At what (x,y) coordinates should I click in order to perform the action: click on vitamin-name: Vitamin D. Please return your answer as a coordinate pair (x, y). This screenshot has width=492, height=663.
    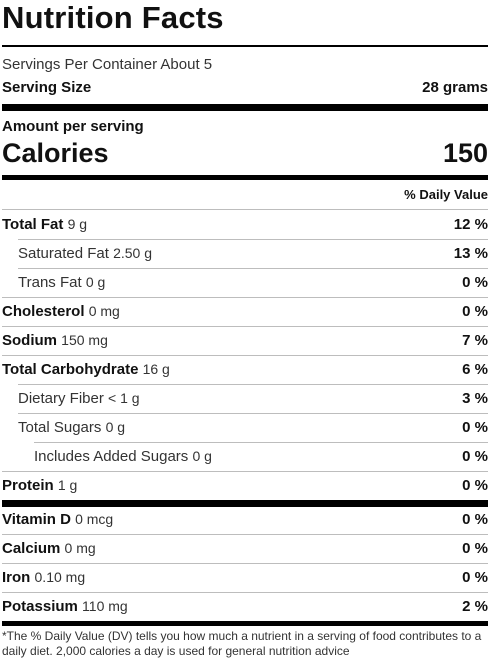
    Looking at the image, I should click on (36, 519).